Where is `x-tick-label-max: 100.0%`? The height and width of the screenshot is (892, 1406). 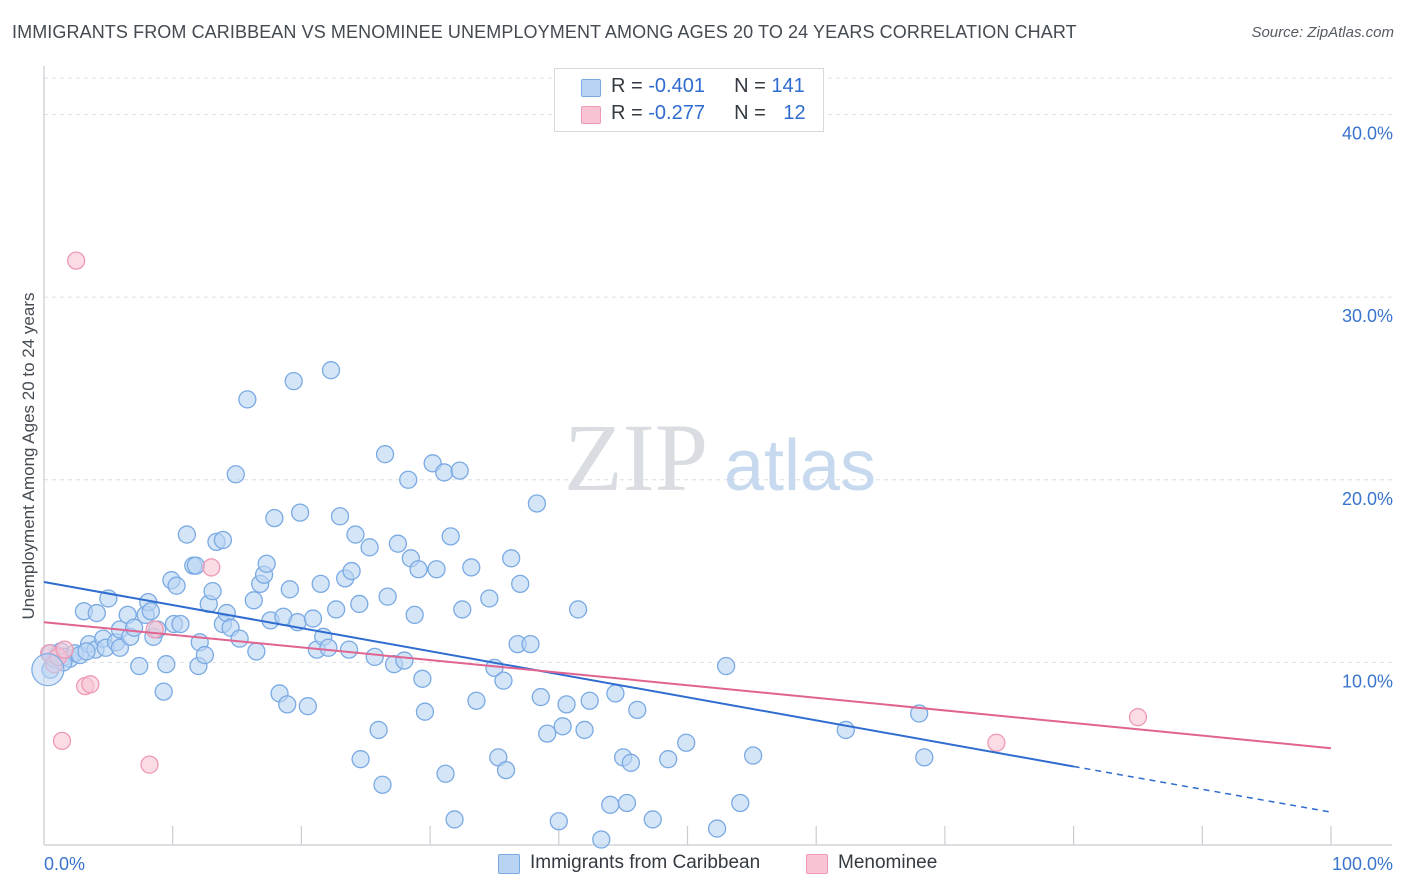 x-tick-label-max: 100.0% is located at coordinates (1362, 864).